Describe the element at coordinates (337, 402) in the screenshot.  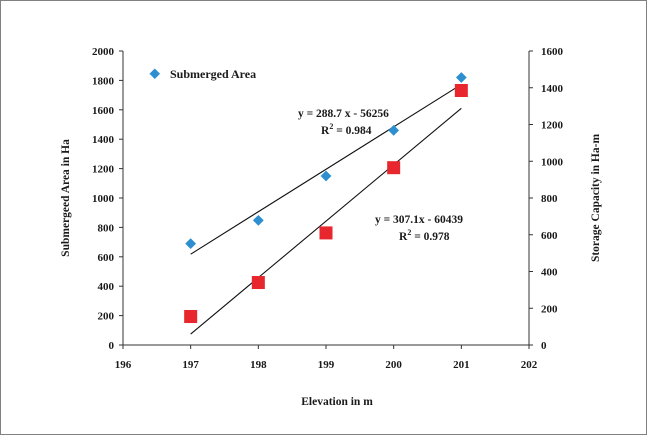
I see `x-axis-title: Elevation in m` at that location.